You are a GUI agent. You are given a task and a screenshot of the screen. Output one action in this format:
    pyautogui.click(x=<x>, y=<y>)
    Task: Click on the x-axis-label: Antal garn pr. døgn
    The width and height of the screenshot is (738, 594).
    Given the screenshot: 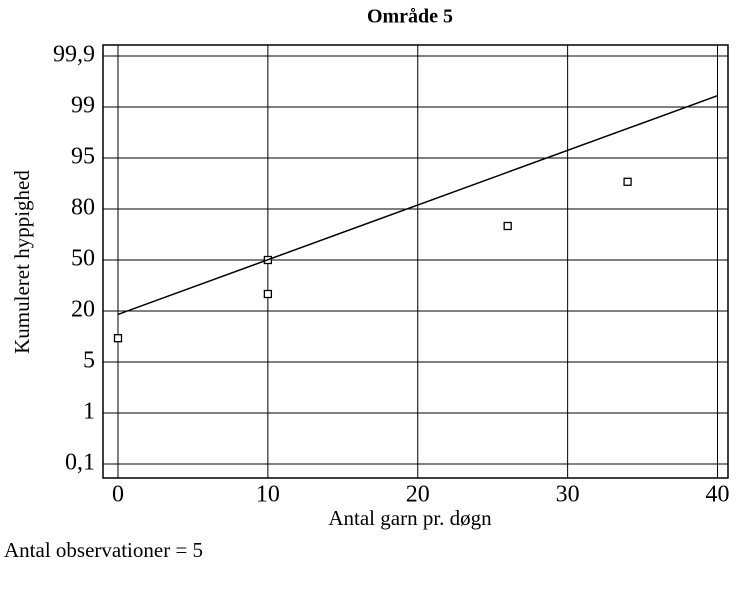 What is the action you would take?
    pyautogui.click(x=410, y=518)
    